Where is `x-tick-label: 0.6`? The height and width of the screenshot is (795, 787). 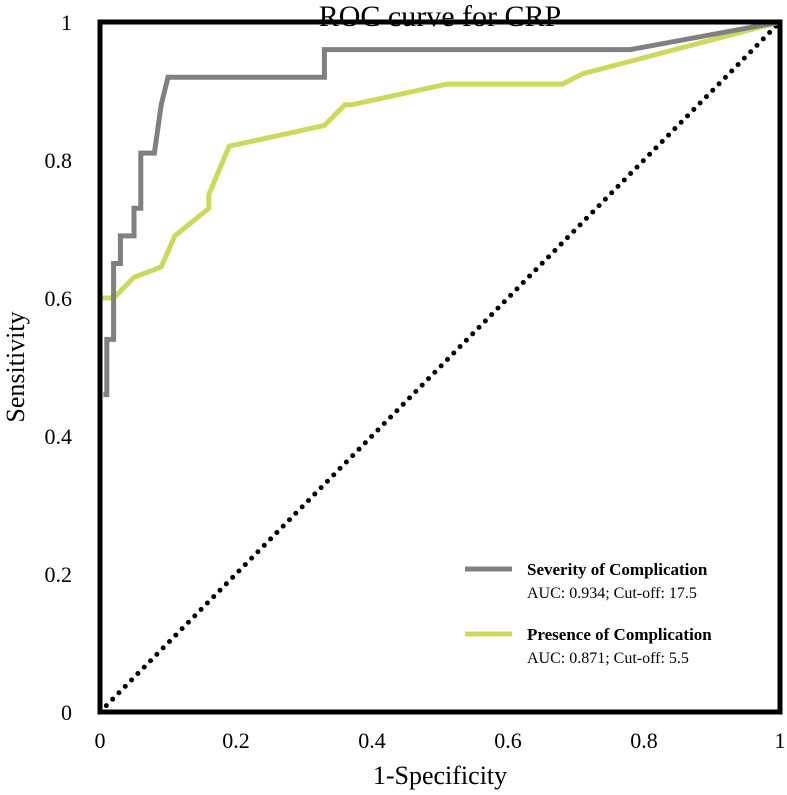 x-tick-label: 0.6 is located at coordinates (508, 740).